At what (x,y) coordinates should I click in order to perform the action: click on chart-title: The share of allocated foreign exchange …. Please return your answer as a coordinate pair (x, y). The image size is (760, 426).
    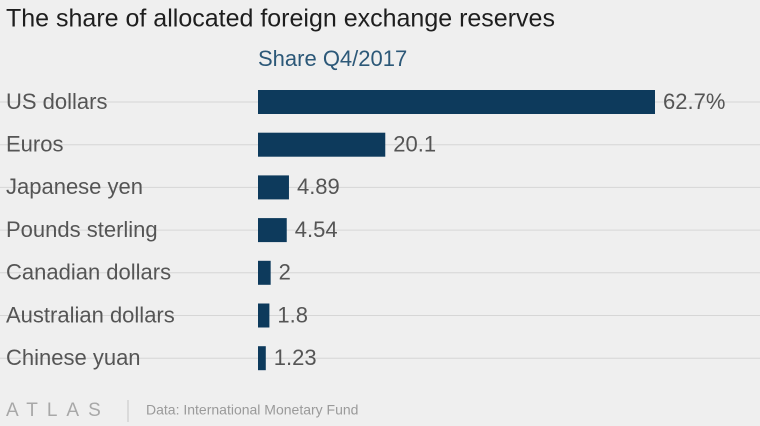
    Looking at the image, I should click on (280, 19).